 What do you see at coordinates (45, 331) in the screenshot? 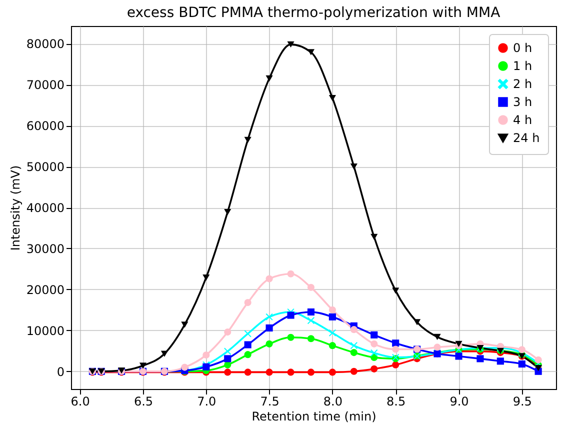
I see `y-tick-label: 10000` at bounding box center [45, 331].